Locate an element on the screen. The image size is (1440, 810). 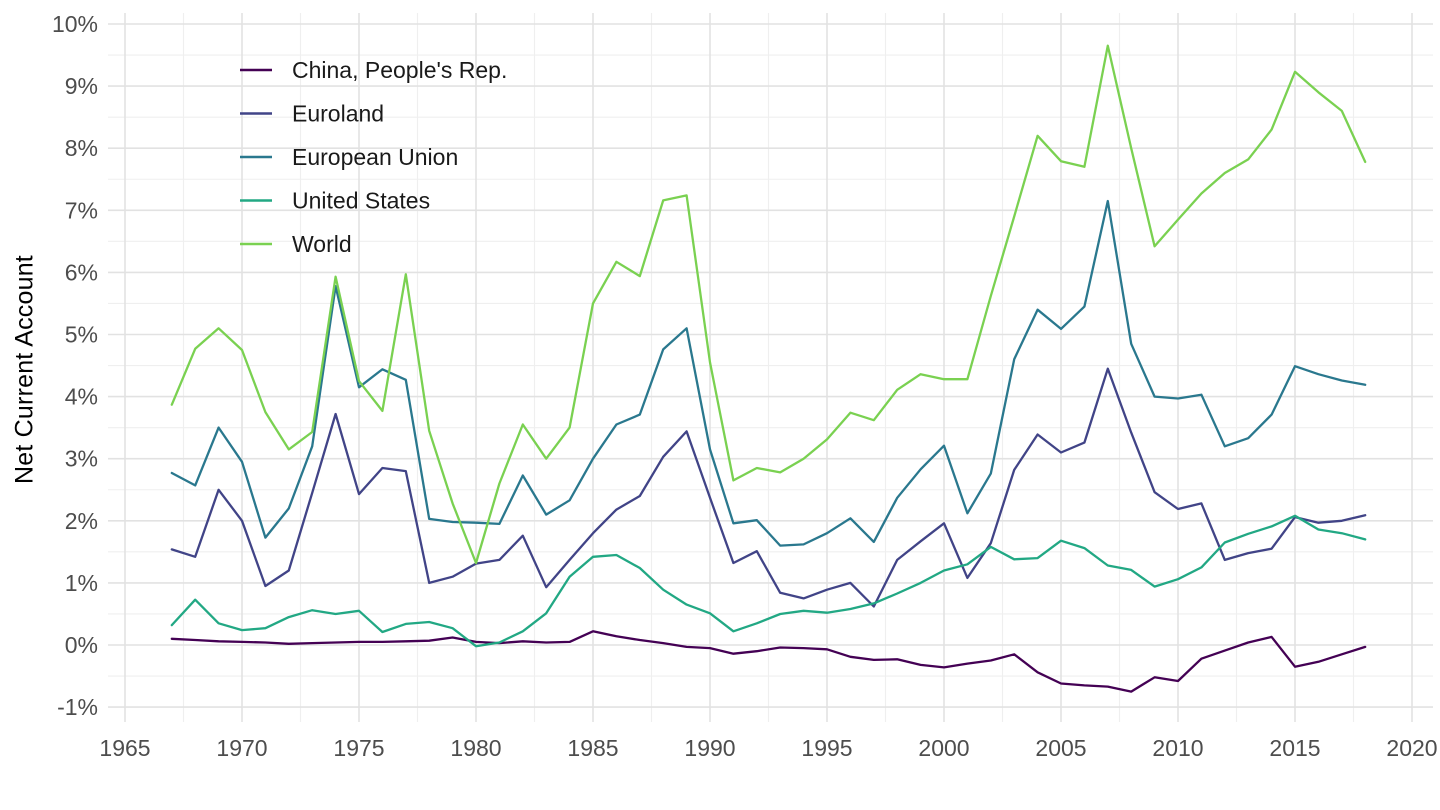
y-tick-label: 9% is located at coordinates (81, 86).